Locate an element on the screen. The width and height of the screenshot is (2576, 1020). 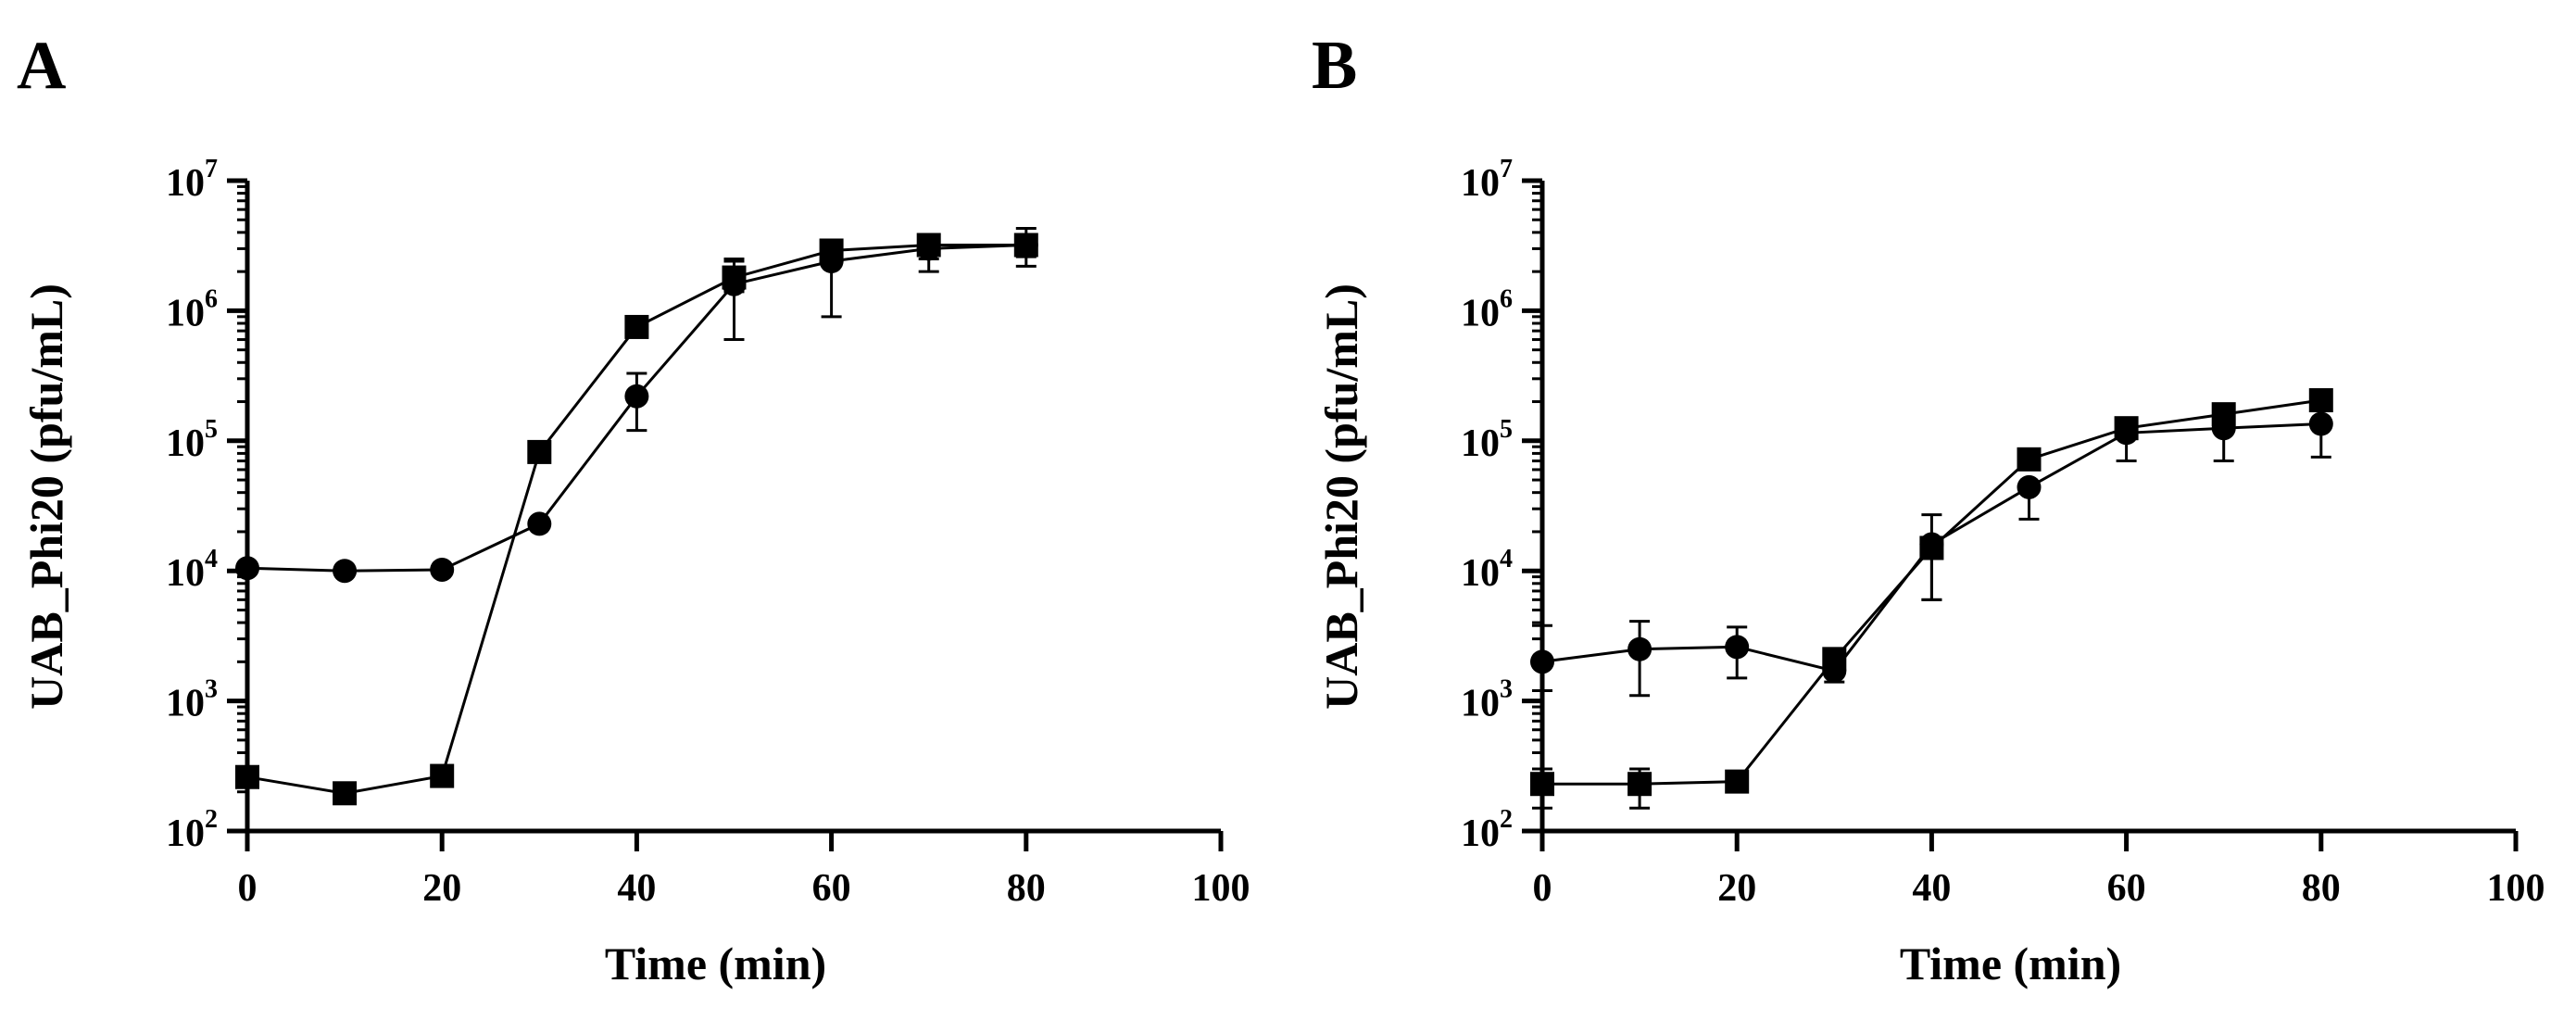
panel-letter-b: B is located at coordinates (1334, 66).